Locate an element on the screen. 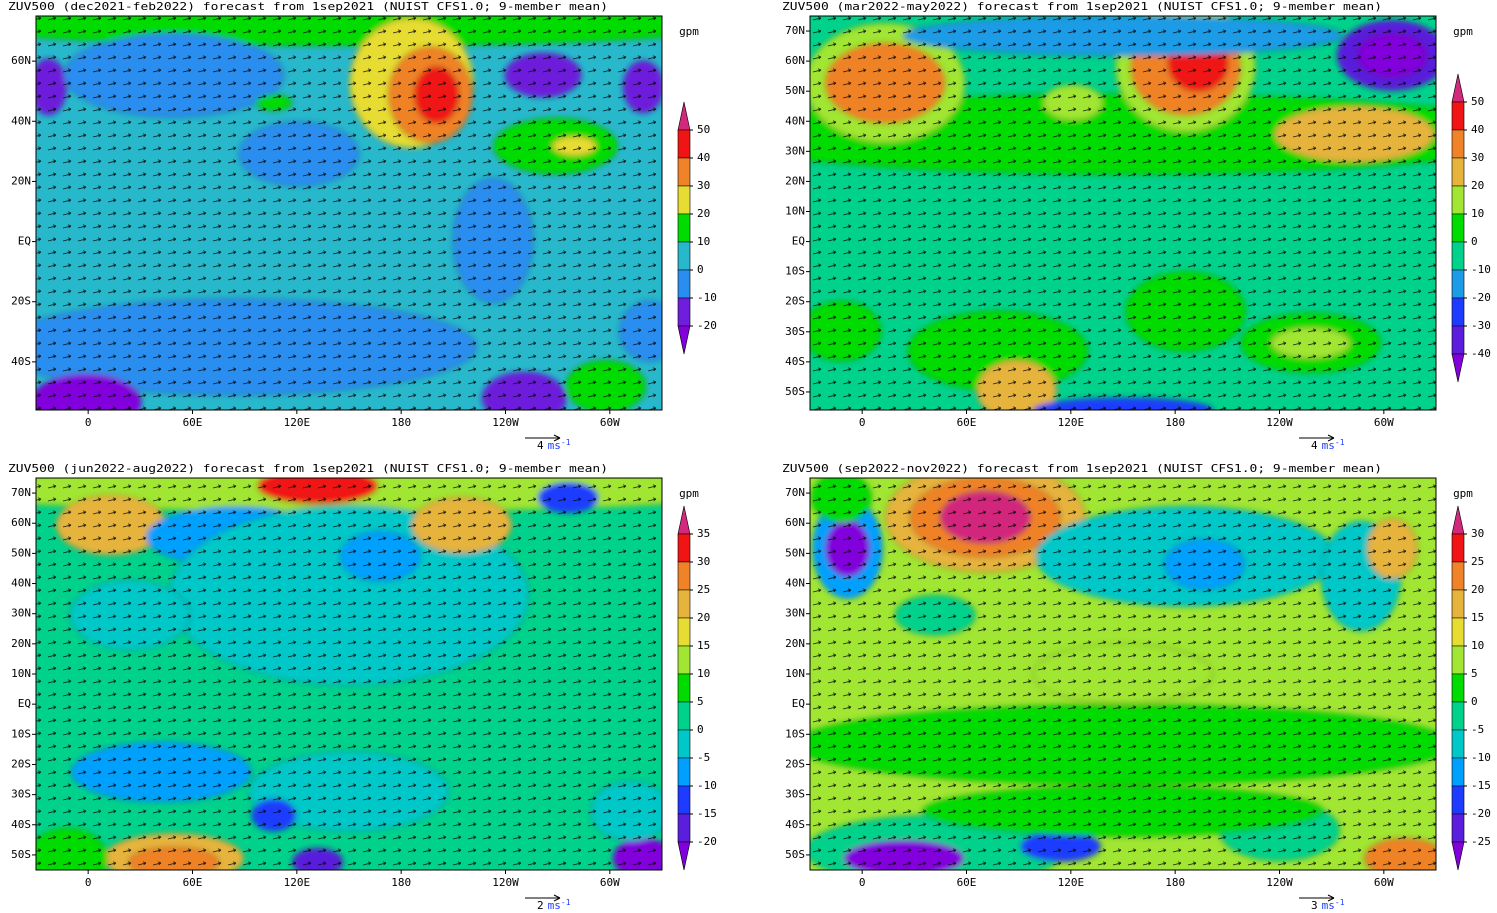 The image size is (1497, 913). x-tick-label: 60E is located at coordinates (193, 422).